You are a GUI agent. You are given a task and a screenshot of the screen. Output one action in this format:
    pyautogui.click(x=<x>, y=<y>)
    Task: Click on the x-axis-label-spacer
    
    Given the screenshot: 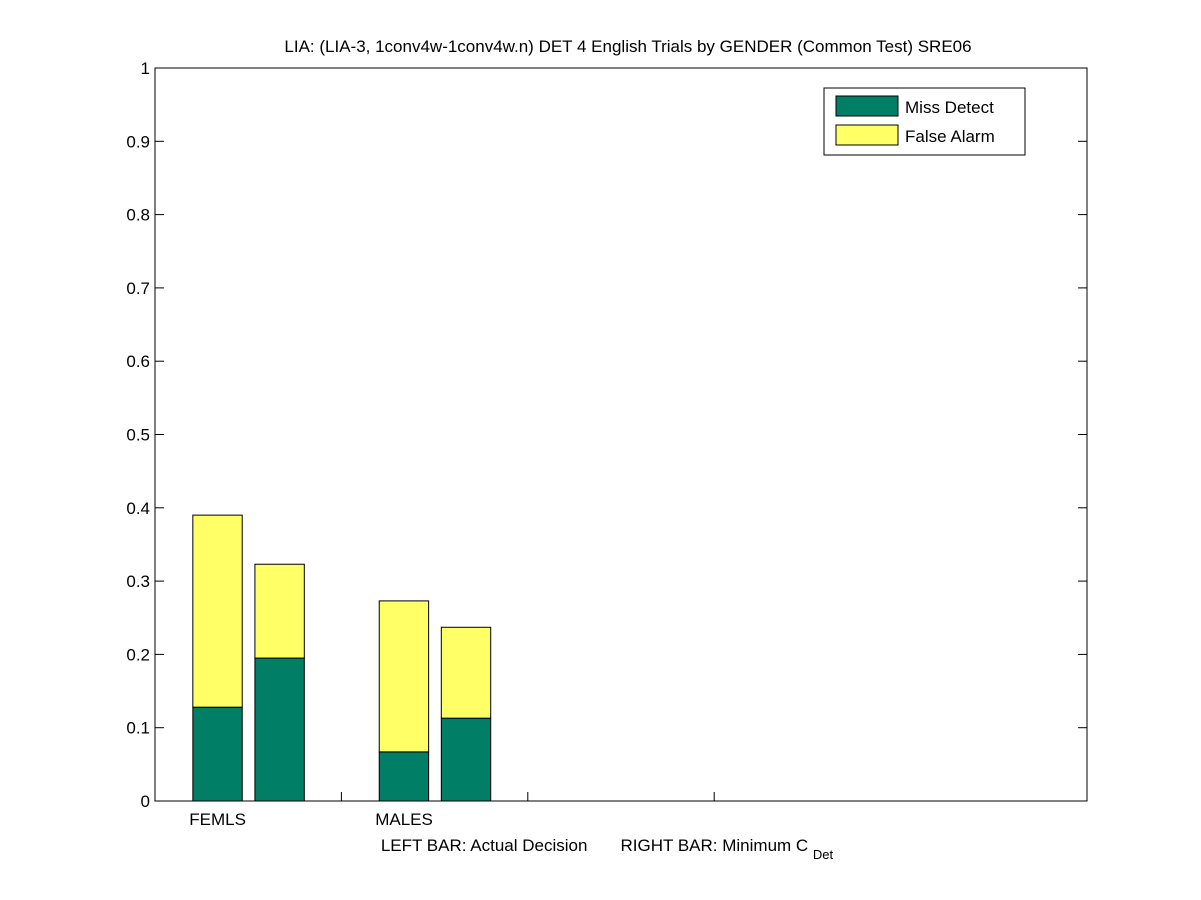 What is the action you would take?
    pyautogui.click(x=604, y=845)
    